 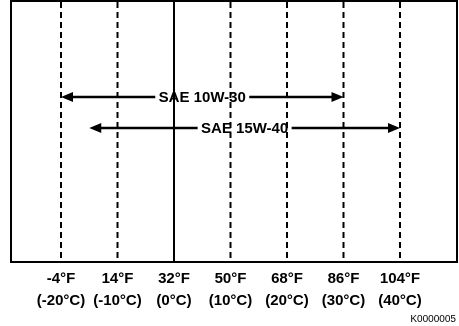 I want to click on tick-label-c-2: (0°C), so click(x=173, y=300).